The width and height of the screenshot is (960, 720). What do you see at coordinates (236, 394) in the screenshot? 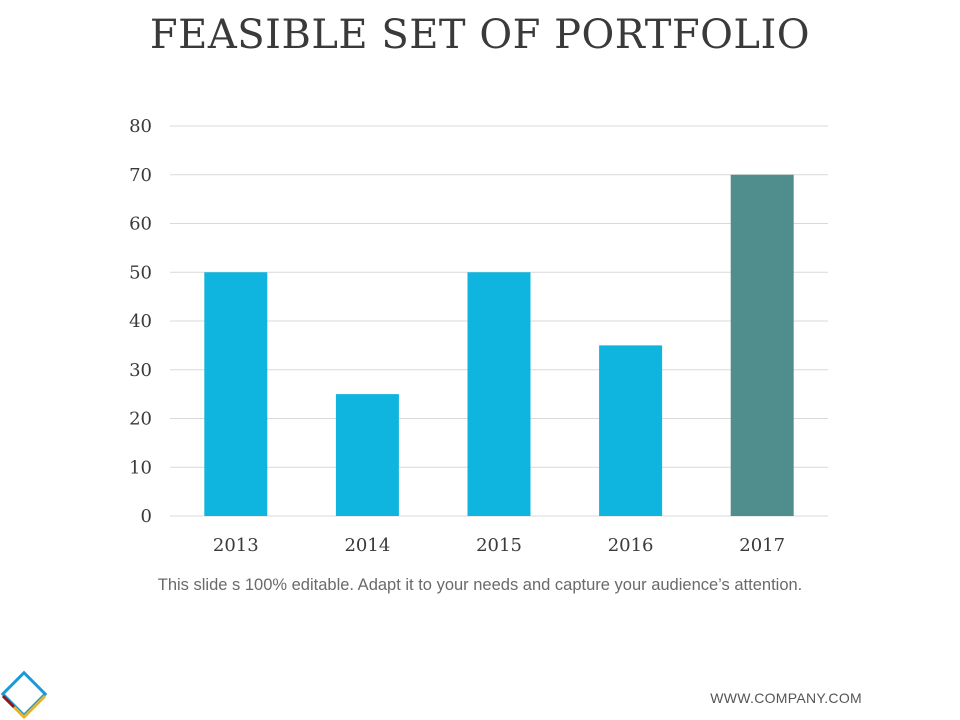
I see `bar-2013` at bounding box center [236, 394].